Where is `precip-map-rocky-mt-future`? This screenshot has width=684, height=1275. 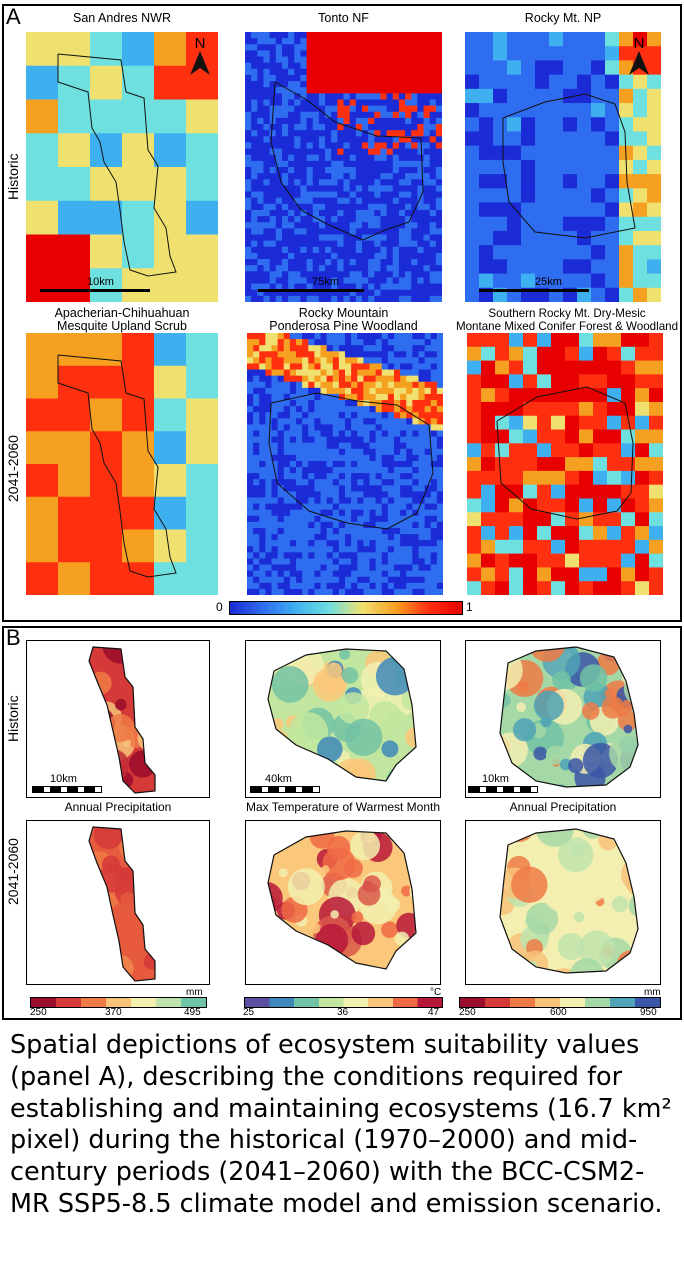
precip-map-rocky-mt-future is located at coordinates (563, 902).